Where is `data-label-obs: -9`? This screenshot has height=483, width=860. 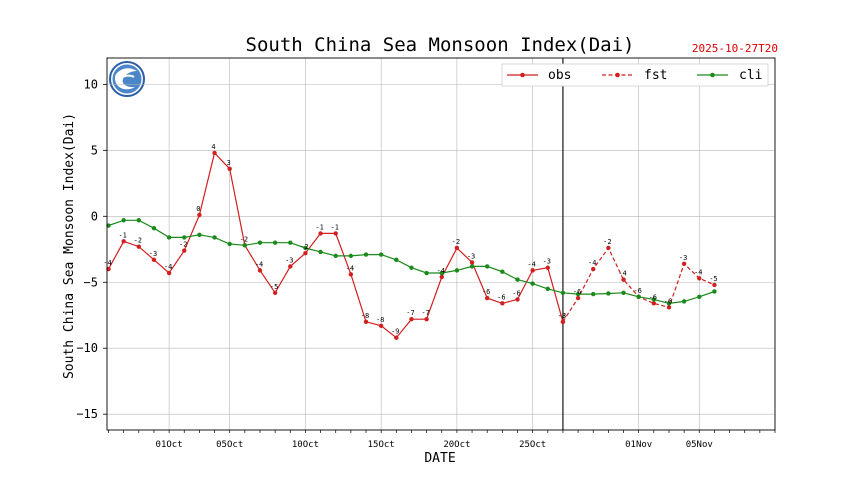
data-label-obs: -9 is located at coordinates (395, 332).